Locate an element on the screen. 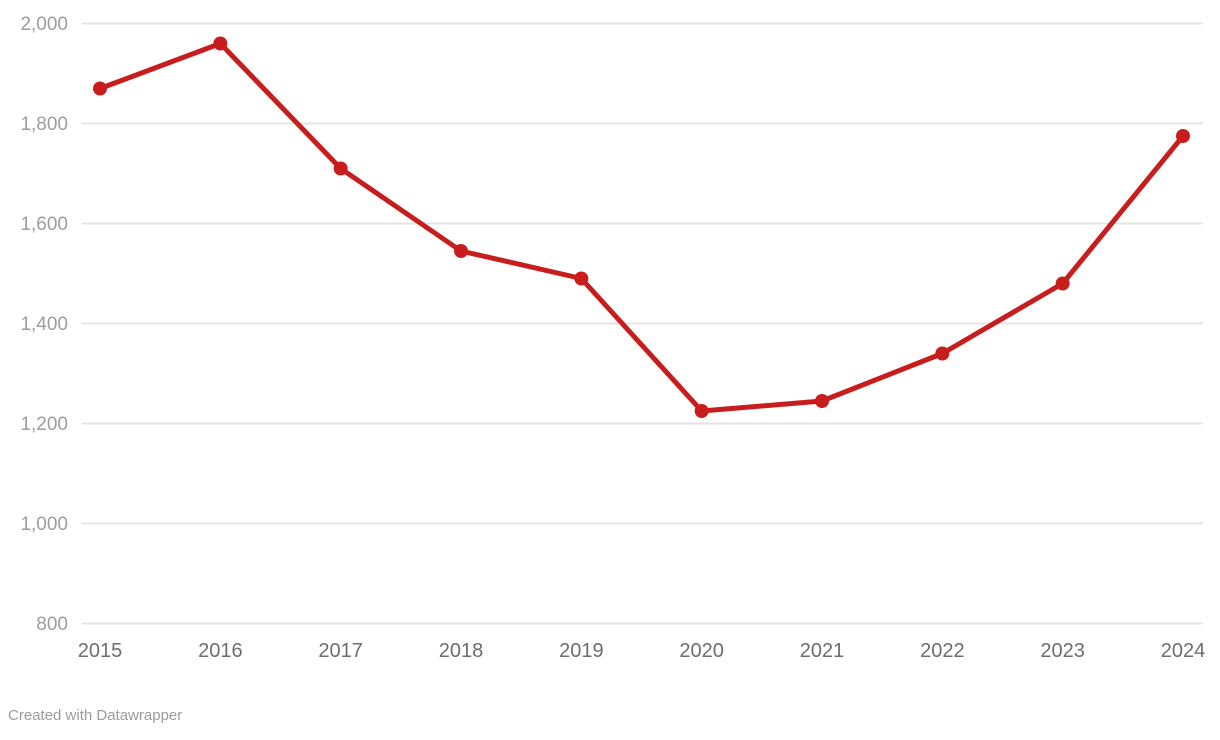  data-point-2019 is located at coordinates (581, 278).